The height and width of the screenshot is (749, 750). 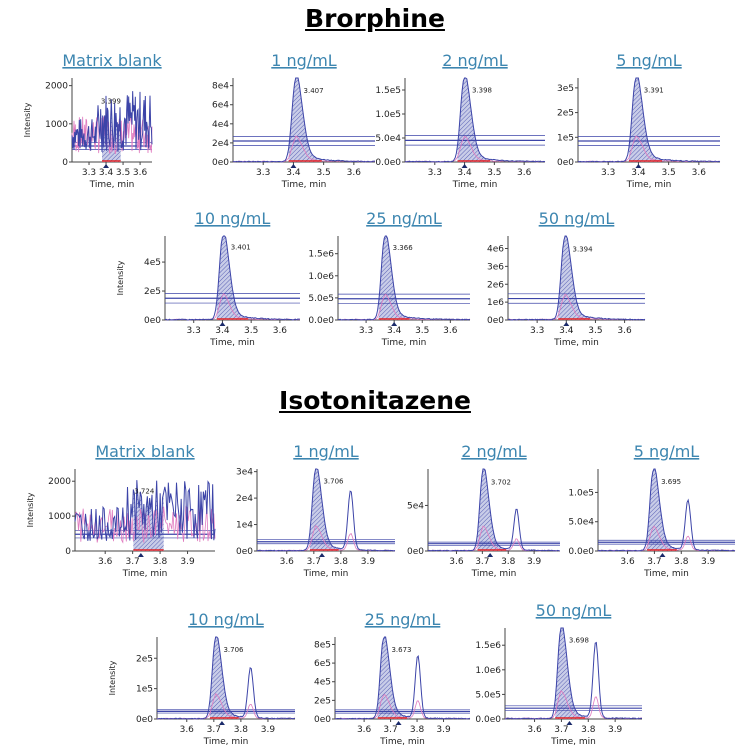 What do you see at coordinates (565, 138) in the screenshot?
I see `y-tick-label: 1e5` at bounding box center [565, 138].